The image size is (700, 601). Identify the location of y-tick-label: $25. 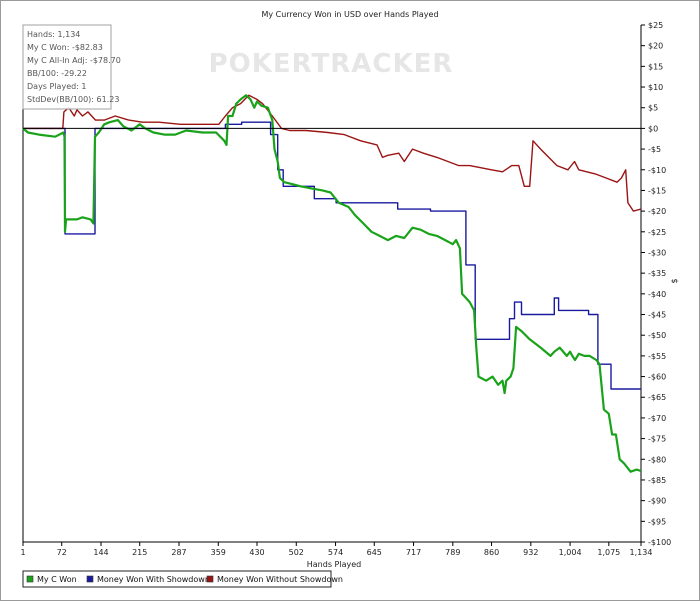
(655, 25).